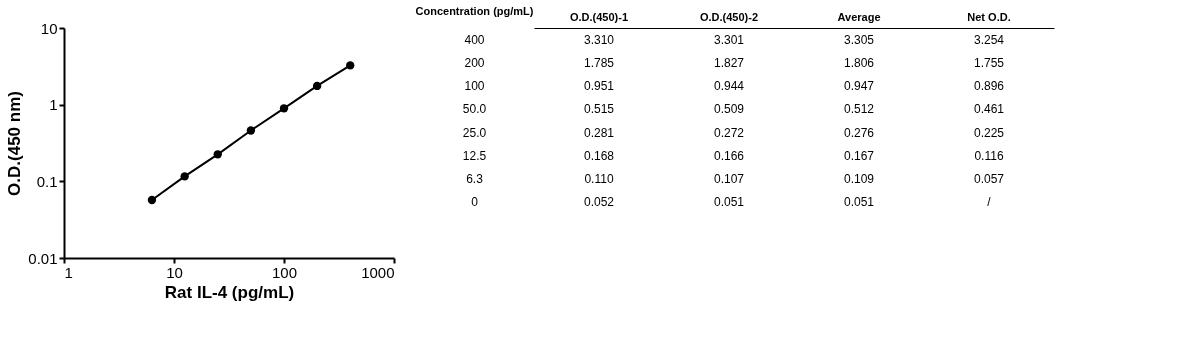  I want to click on category-label: 6.3, so click(474, 179).